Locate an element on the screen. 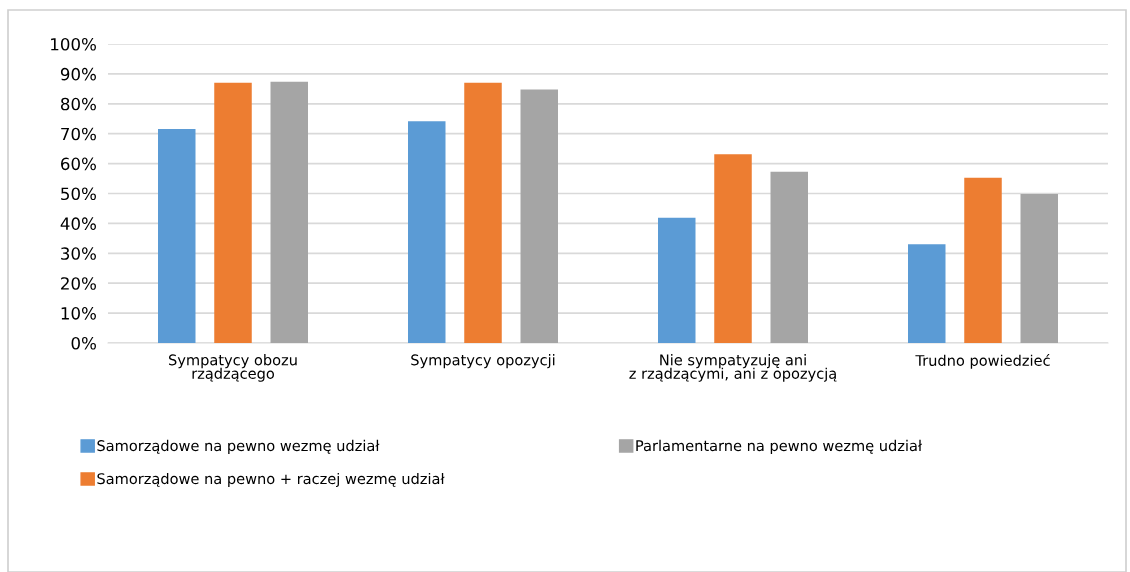 This screenshot has height=572, width=1130. y-tick-label: 20% is located at coordinates (78, 283).